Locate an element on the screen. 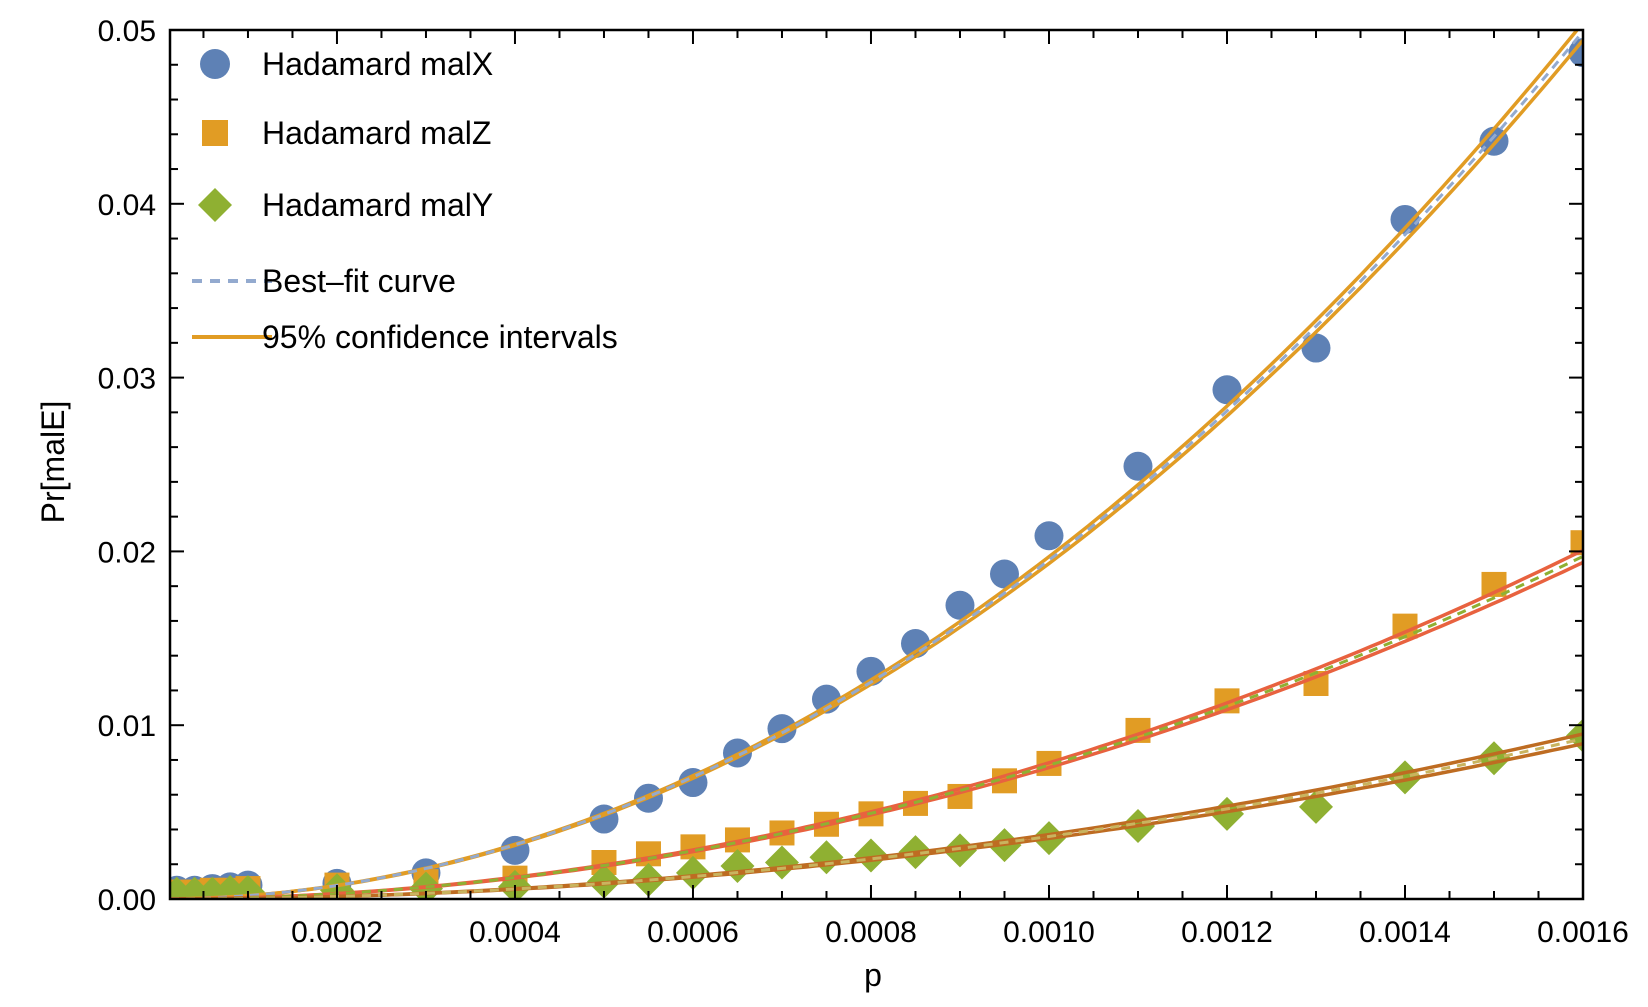 Image resolution: width=1648 pixels, height=1007 pixels. x-tick-label: 0.0014 is located at coordinates (1405, 932).